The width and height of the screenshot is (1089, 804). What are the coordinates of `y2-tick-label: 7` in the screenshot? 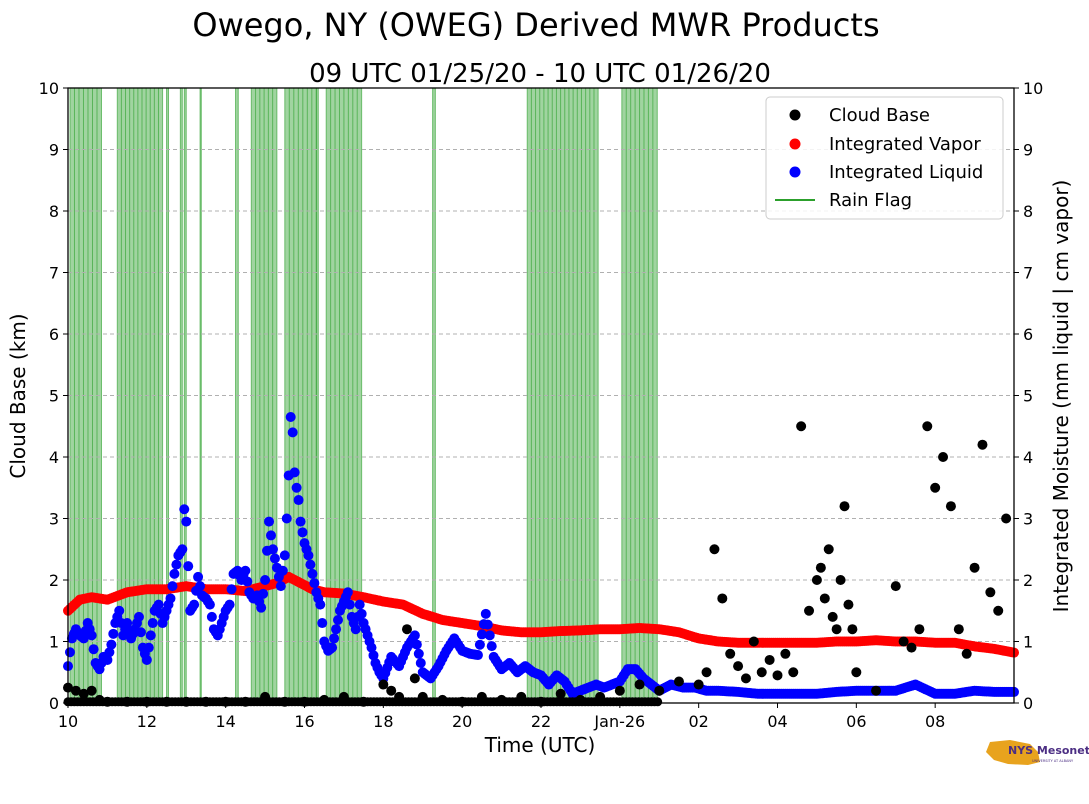 It's located at (1028, 273).